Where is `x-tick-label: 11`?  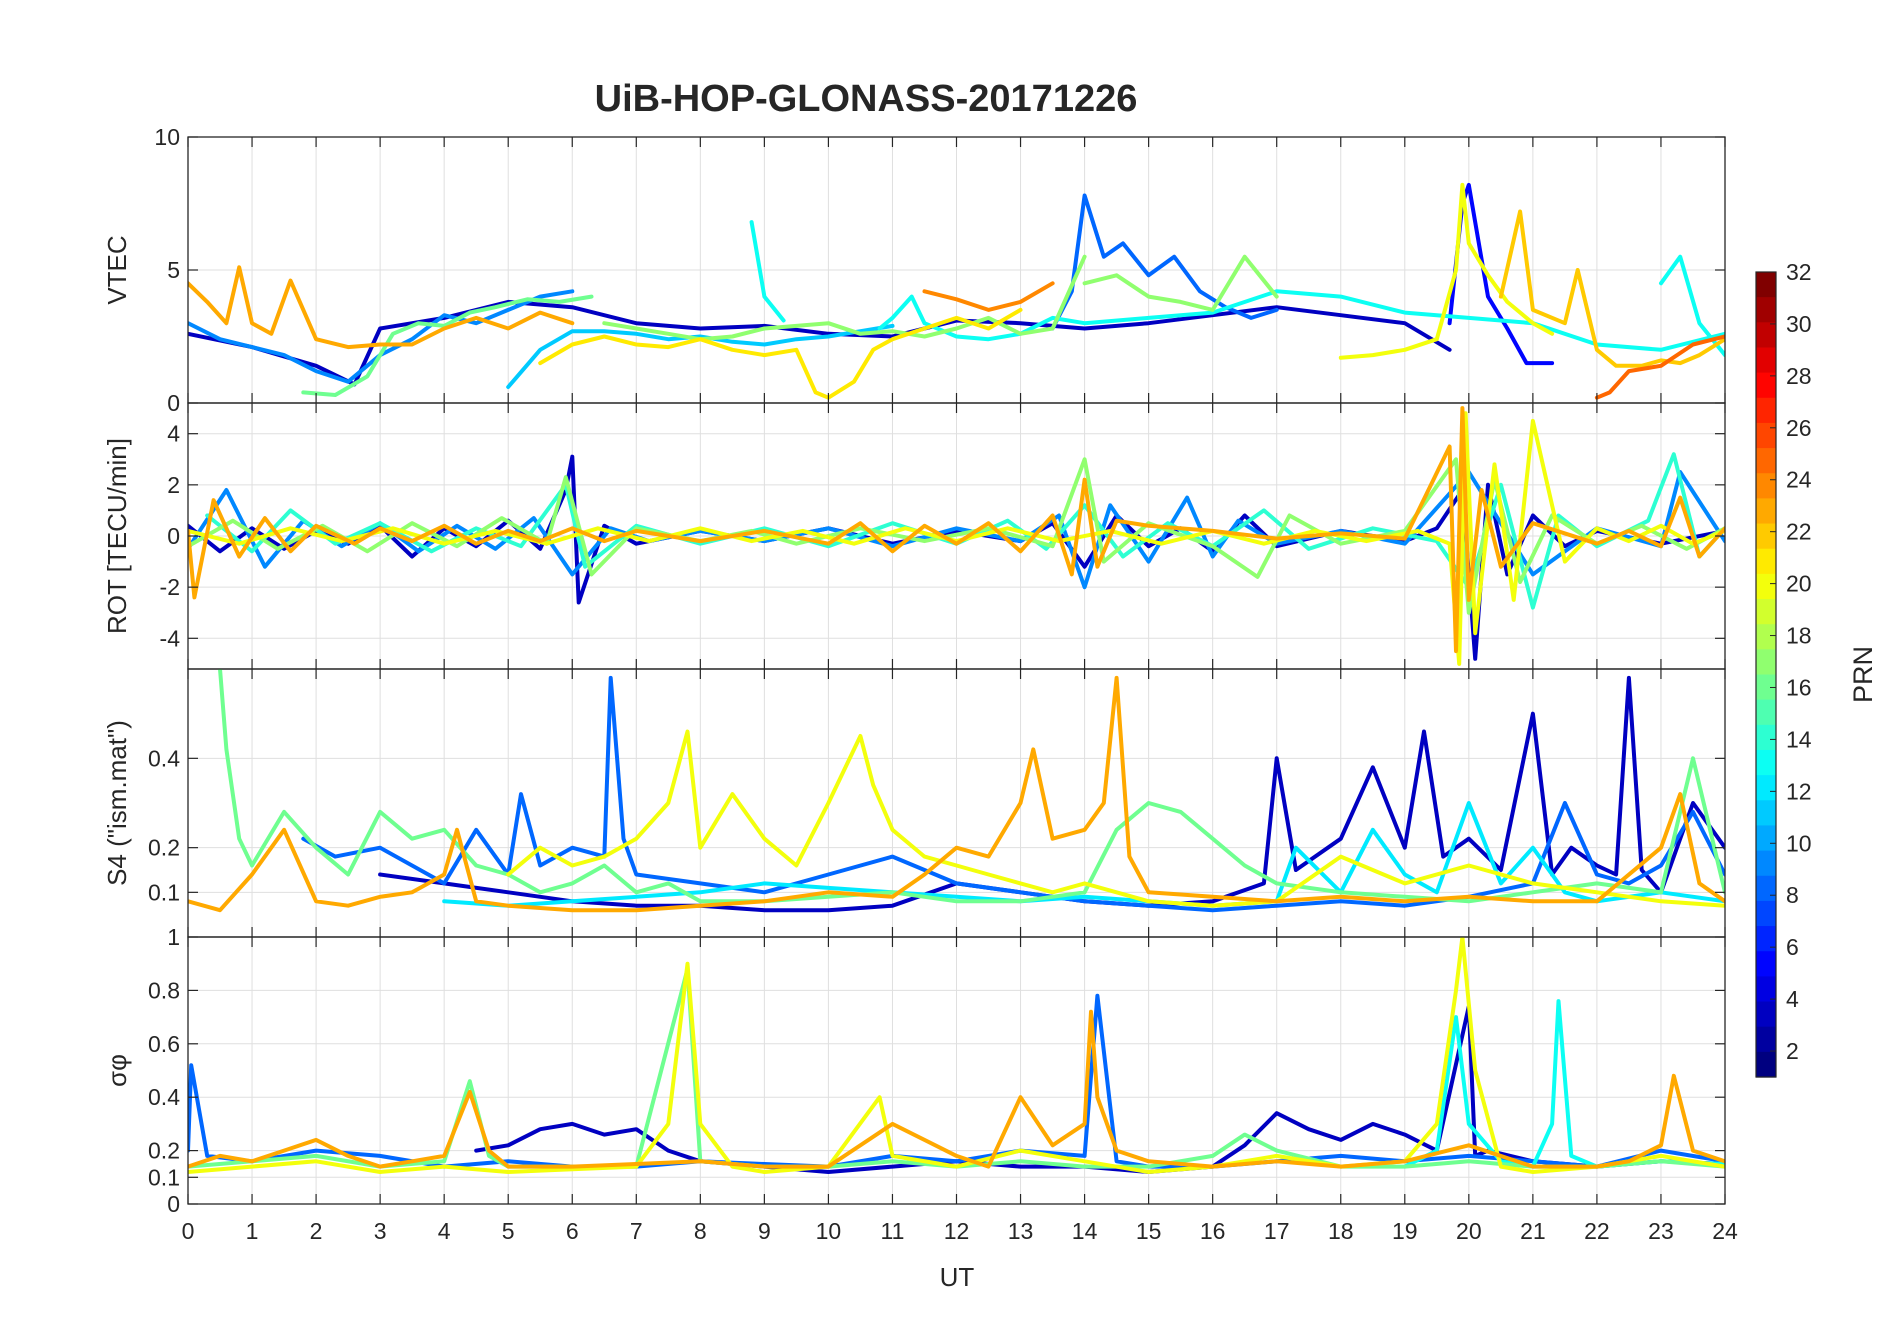 x-tick-label: 11 is located at coordinates (893, 1231).